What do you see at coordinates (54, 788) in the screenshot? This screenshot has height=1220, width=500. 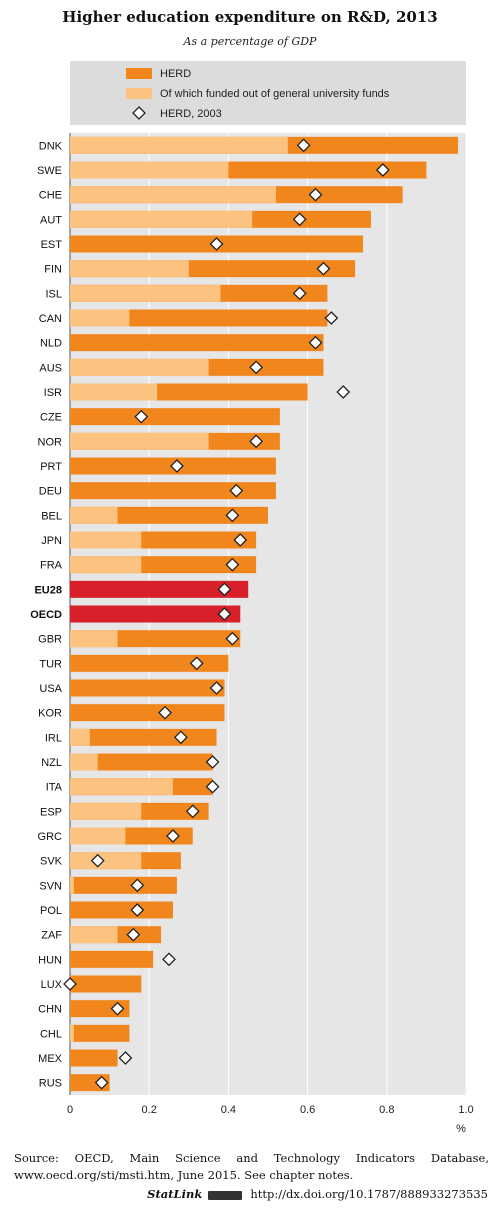 I see `category-label: ITA` at bounding box center [54, 788].